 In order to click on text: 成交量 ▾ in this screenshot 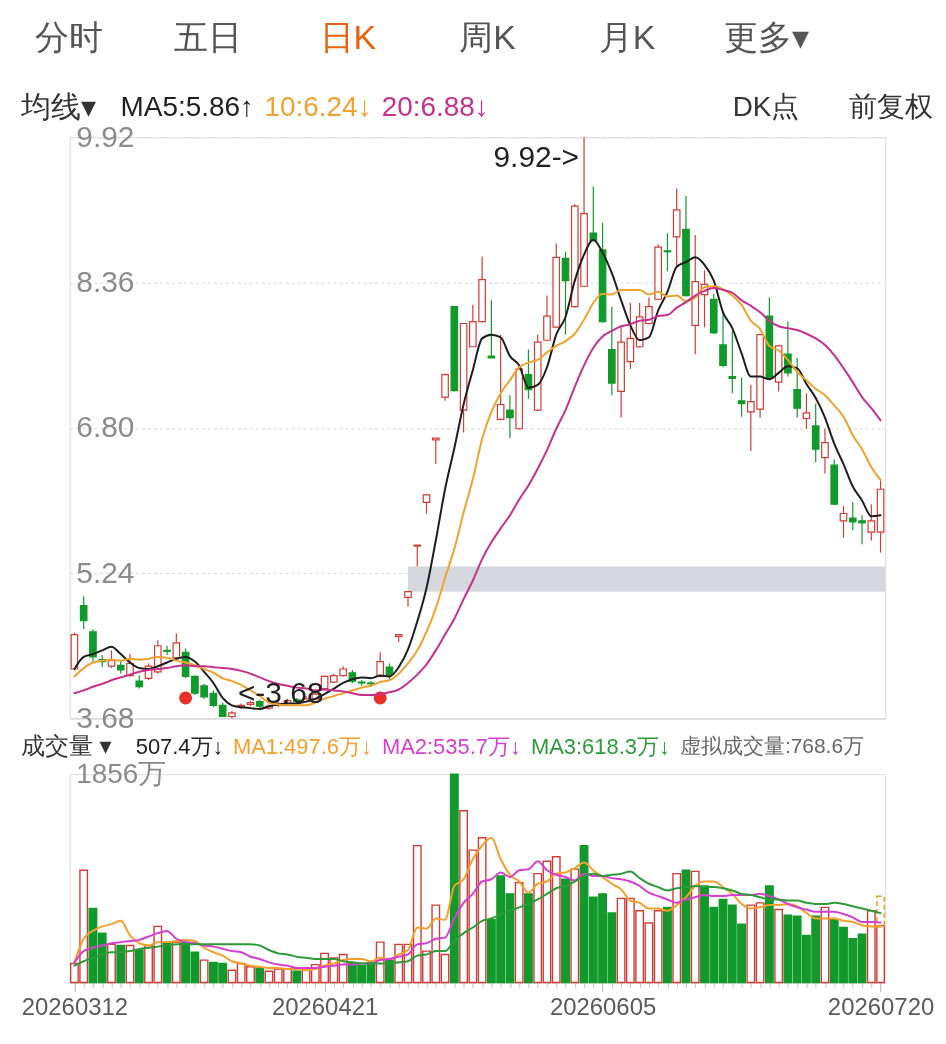, I will do `click(66, 746)`.